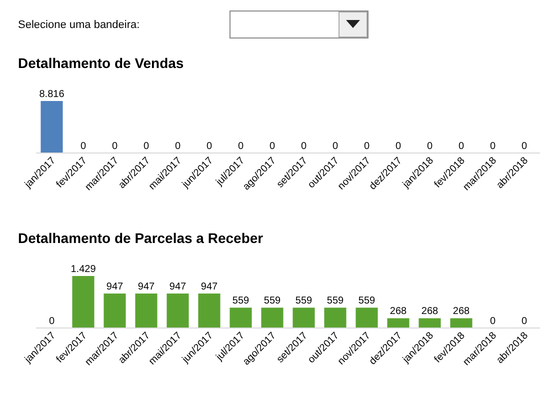 The image size is (558, 393). Describe the element at coordinates (52, 94) in the screenshot. I see `data-label: 8.816` at that location.